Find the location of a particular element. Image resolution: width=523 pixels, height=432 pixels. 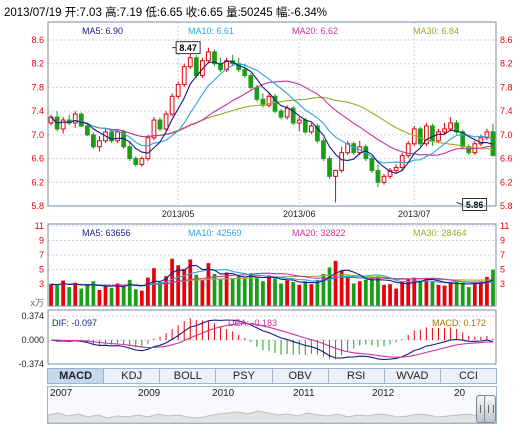

macd-tick: -0.374 is located at coordinates (31, 364).